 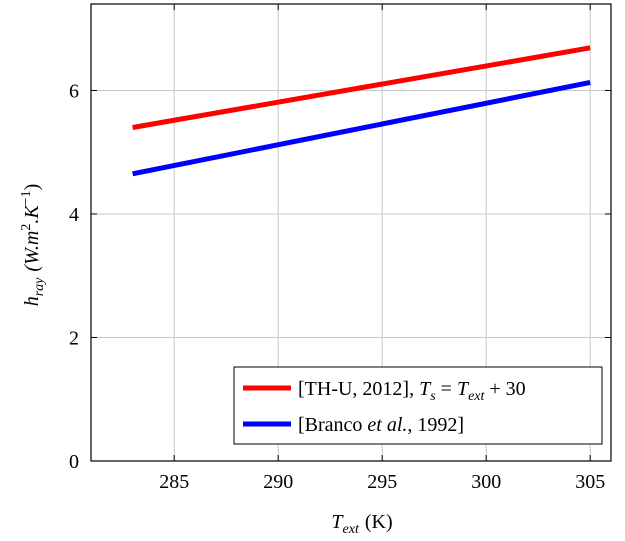 I want to click on x-axis-label-sub: ext, so click(x=351, y=529).